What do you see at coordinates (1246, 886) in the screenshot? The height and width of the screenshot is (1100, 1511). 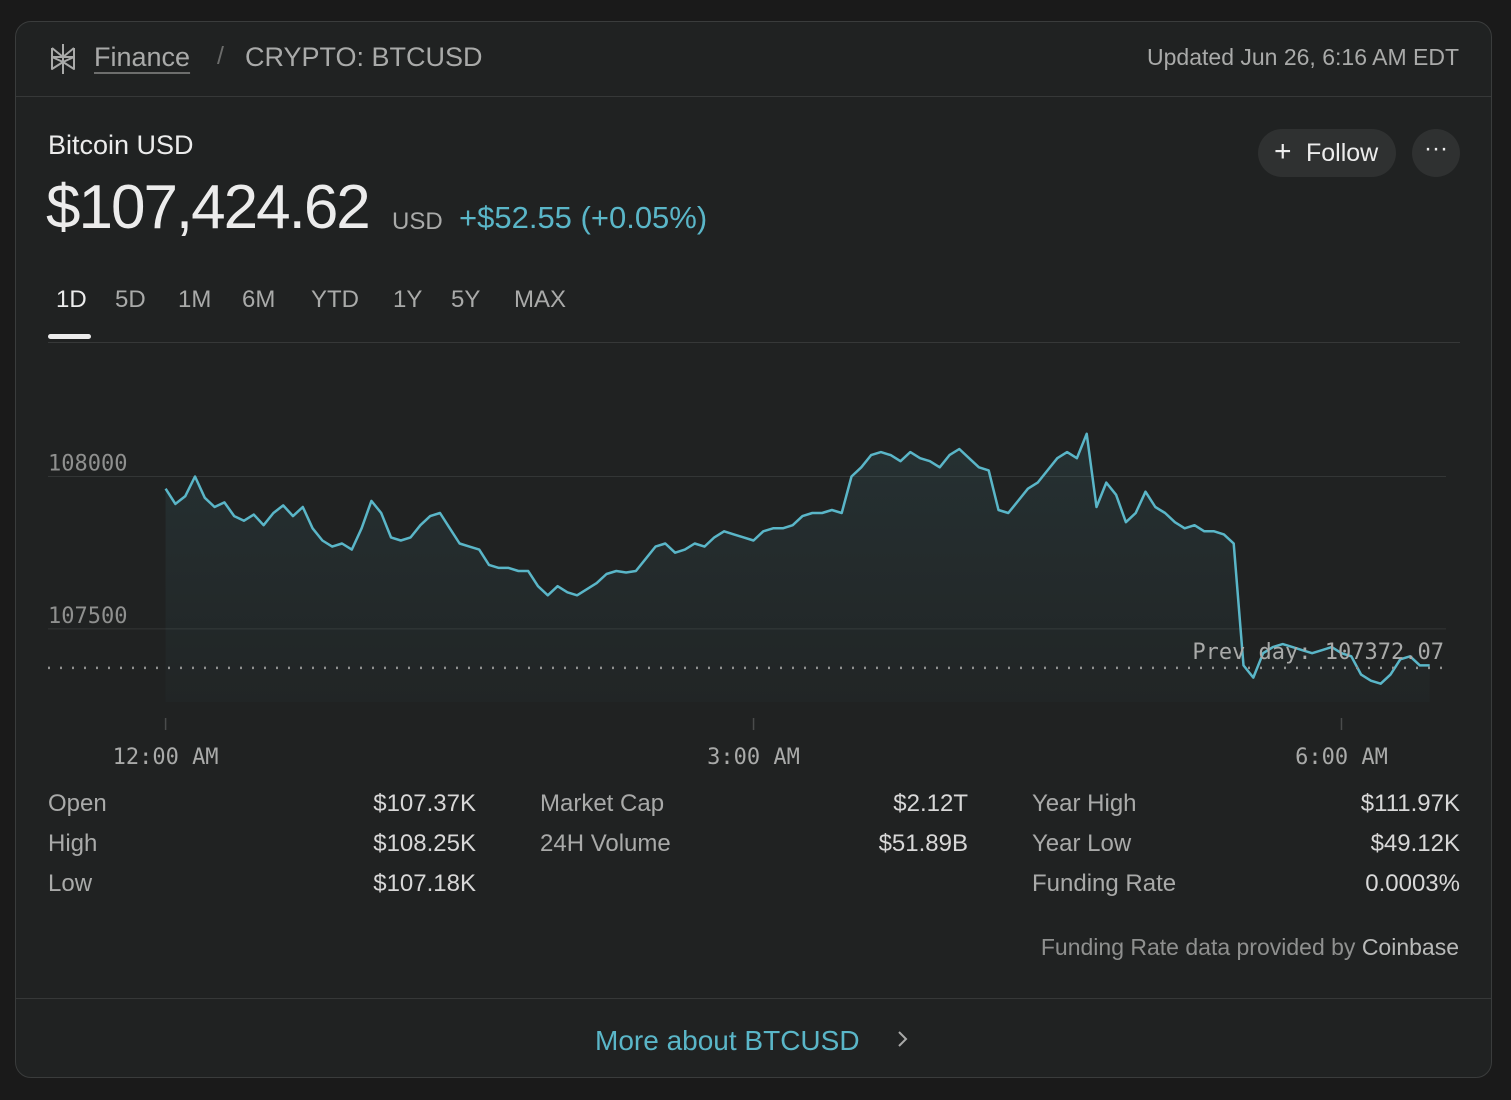 I see `stat-row: Funding Rate 0.0003%` at bounding box center [1246, 886].